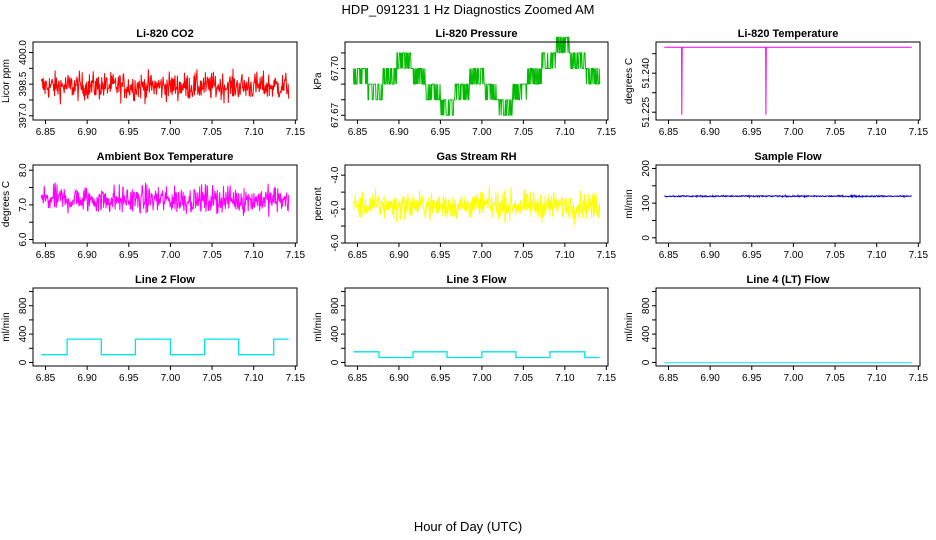 This screenshot has width=936, height=540. What do you see at coordinates (165, 280) in the screenshot?
I see `panel-title: Line 2 Flow` at bounding box center [165, 280].